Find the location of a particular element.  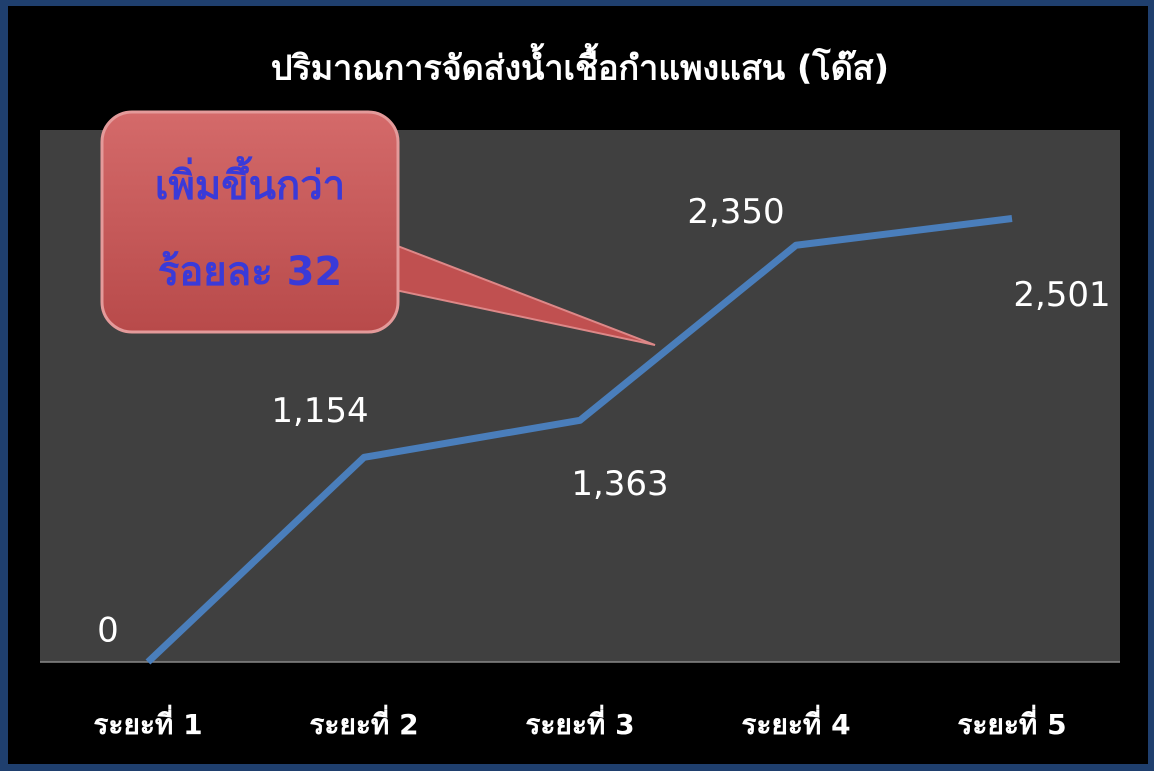

x-tick-label: ระยะที่ 3 is located at coordinates (579, 722).